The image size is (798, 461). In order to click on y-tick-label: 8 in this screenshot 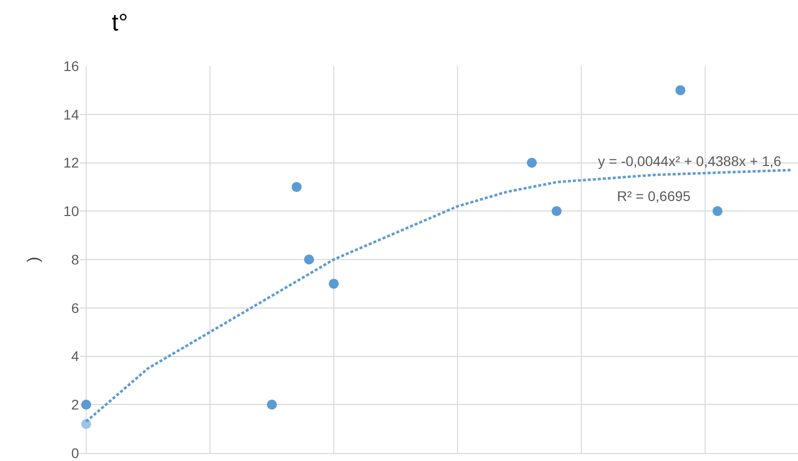, I will do `click(75, 259)`.